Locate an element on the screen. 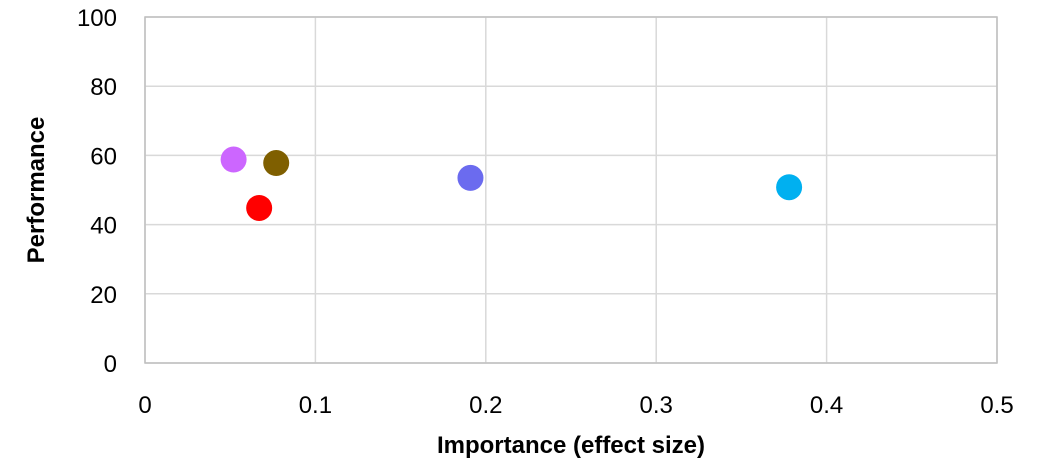 This screenshot has height=467, width=1051. x-tick-label: 0.2 is located at coordinates (485, 405).